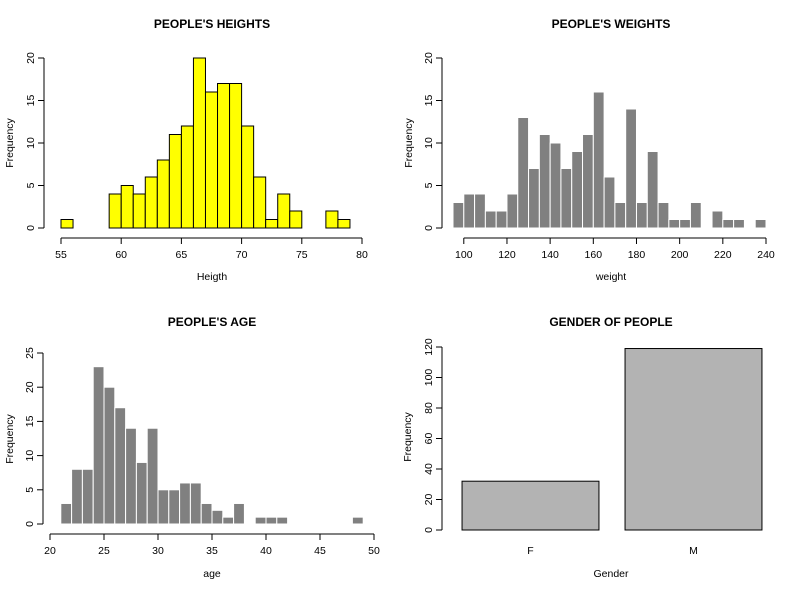 The height and width of the screenshot is (592, 800). Describe the element at coordinates (34, 437) in the screenshot. I see `y-axis: 0 5 10 15 20 25` at that location.